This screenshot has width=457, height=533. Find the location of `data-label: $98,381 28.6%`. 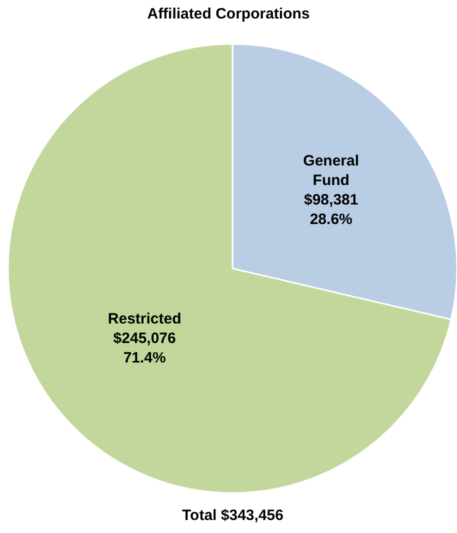

data-label: $98,381 28.6% is located at coordinates (331, 209).